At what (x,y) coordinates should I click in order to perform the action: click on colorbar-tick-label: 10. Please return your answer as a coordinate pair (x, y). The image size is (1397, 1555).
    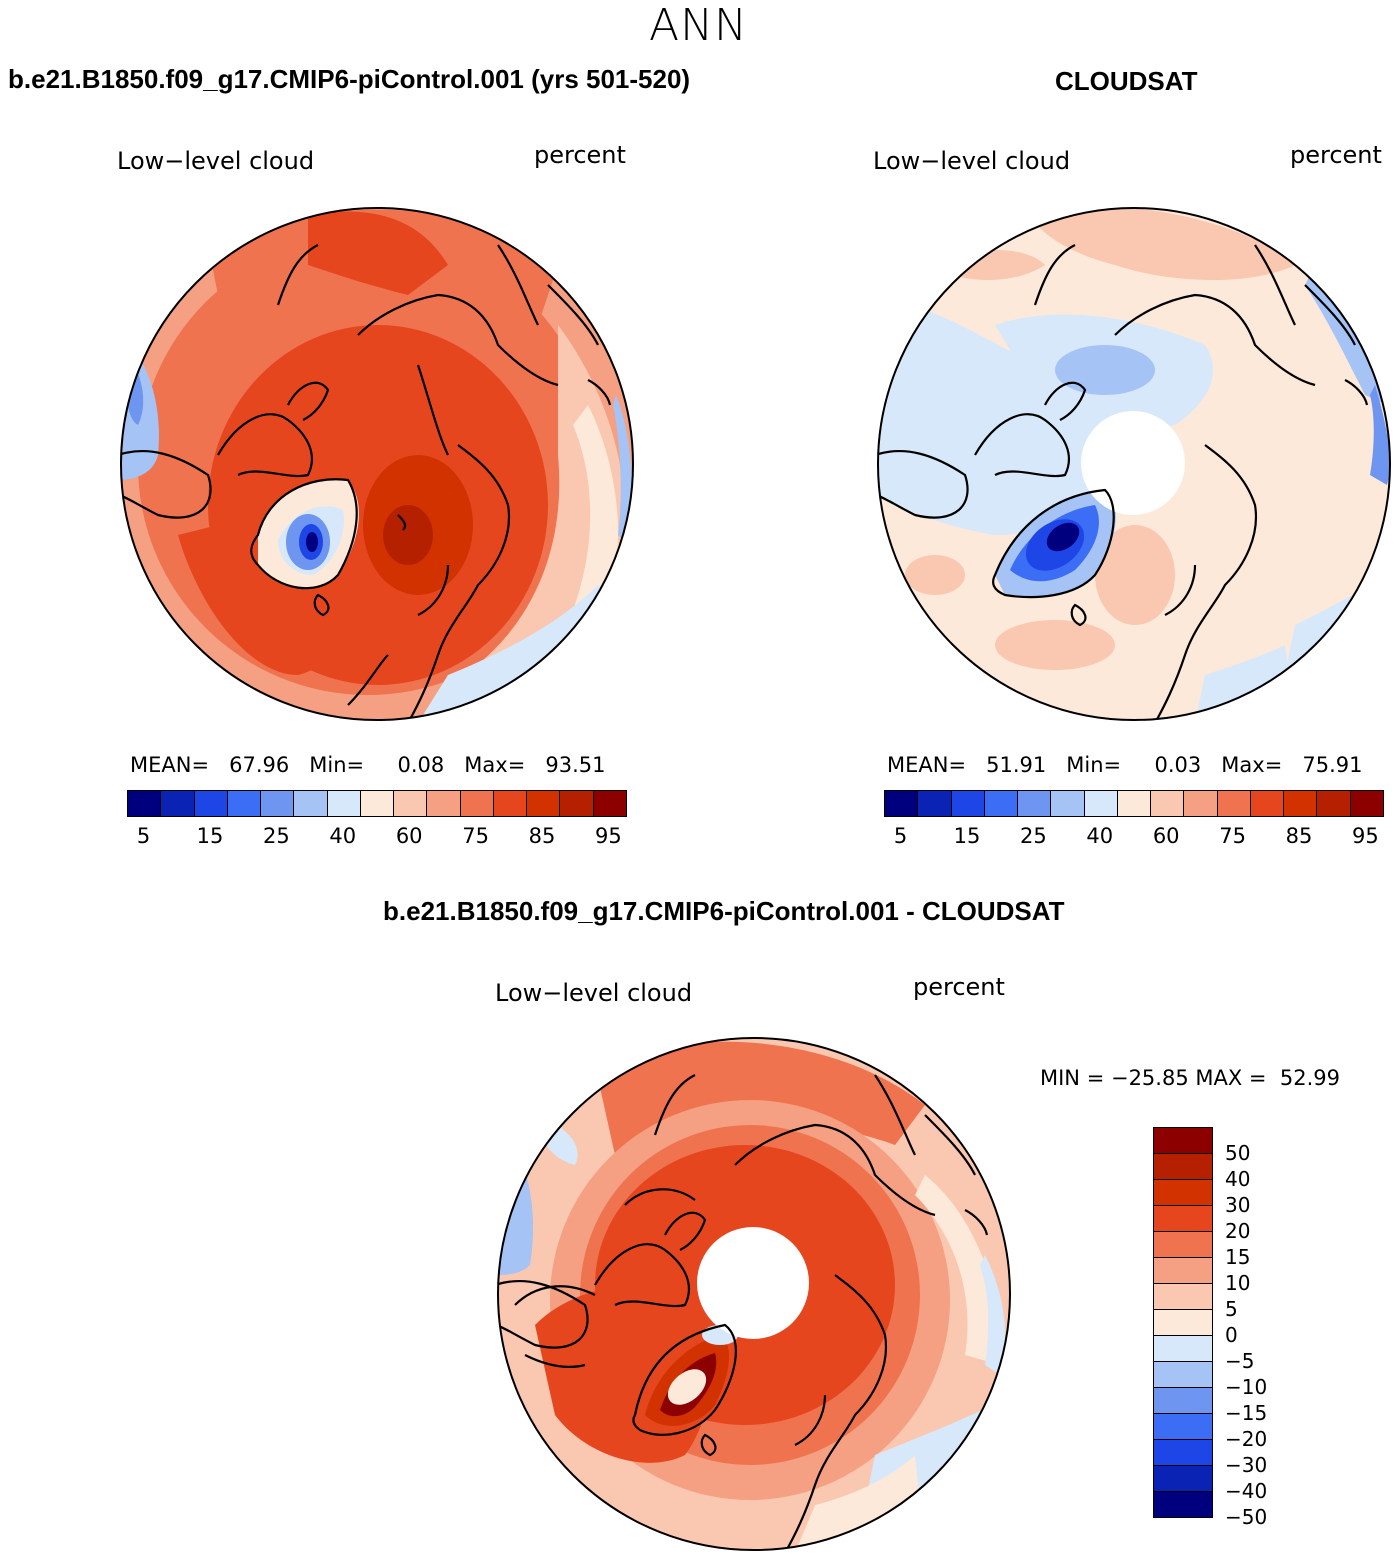
    Looking at the image, I should click on (1238, 1283).